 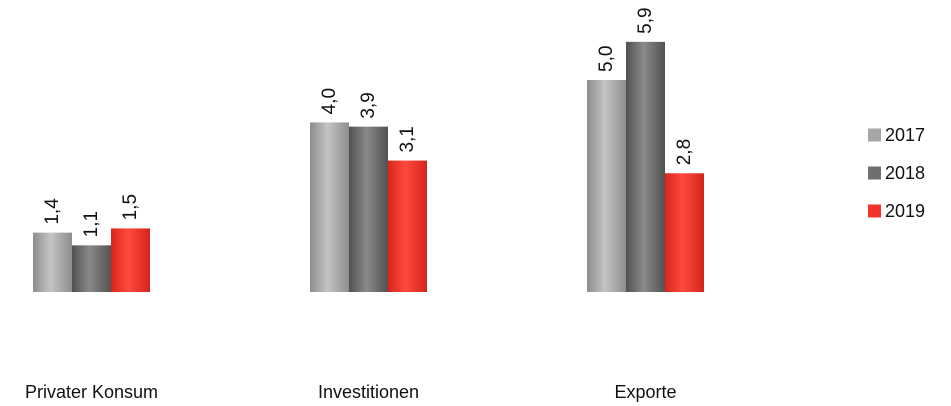 What do you see at coordinates (684, 232) in the screenshot?
I see `bar-exporte-2019` at bounding box center [684, 232].